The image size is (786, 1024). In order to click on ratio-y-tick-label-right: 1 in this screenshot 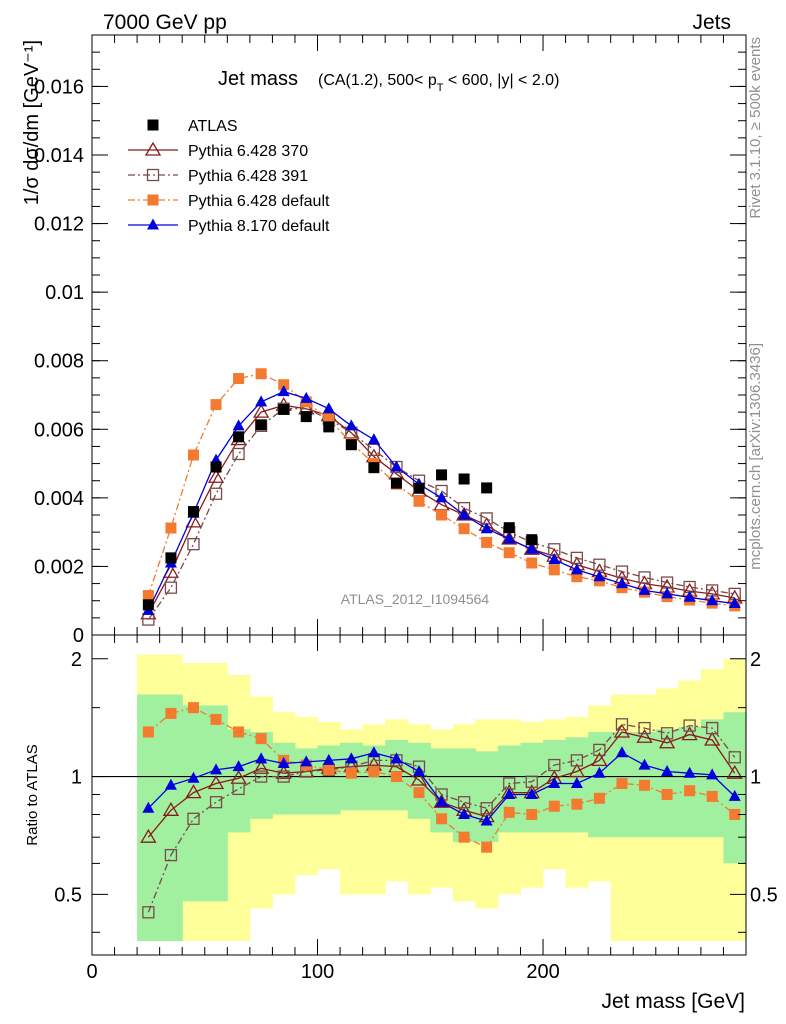, I will do `click(755, 778)`.